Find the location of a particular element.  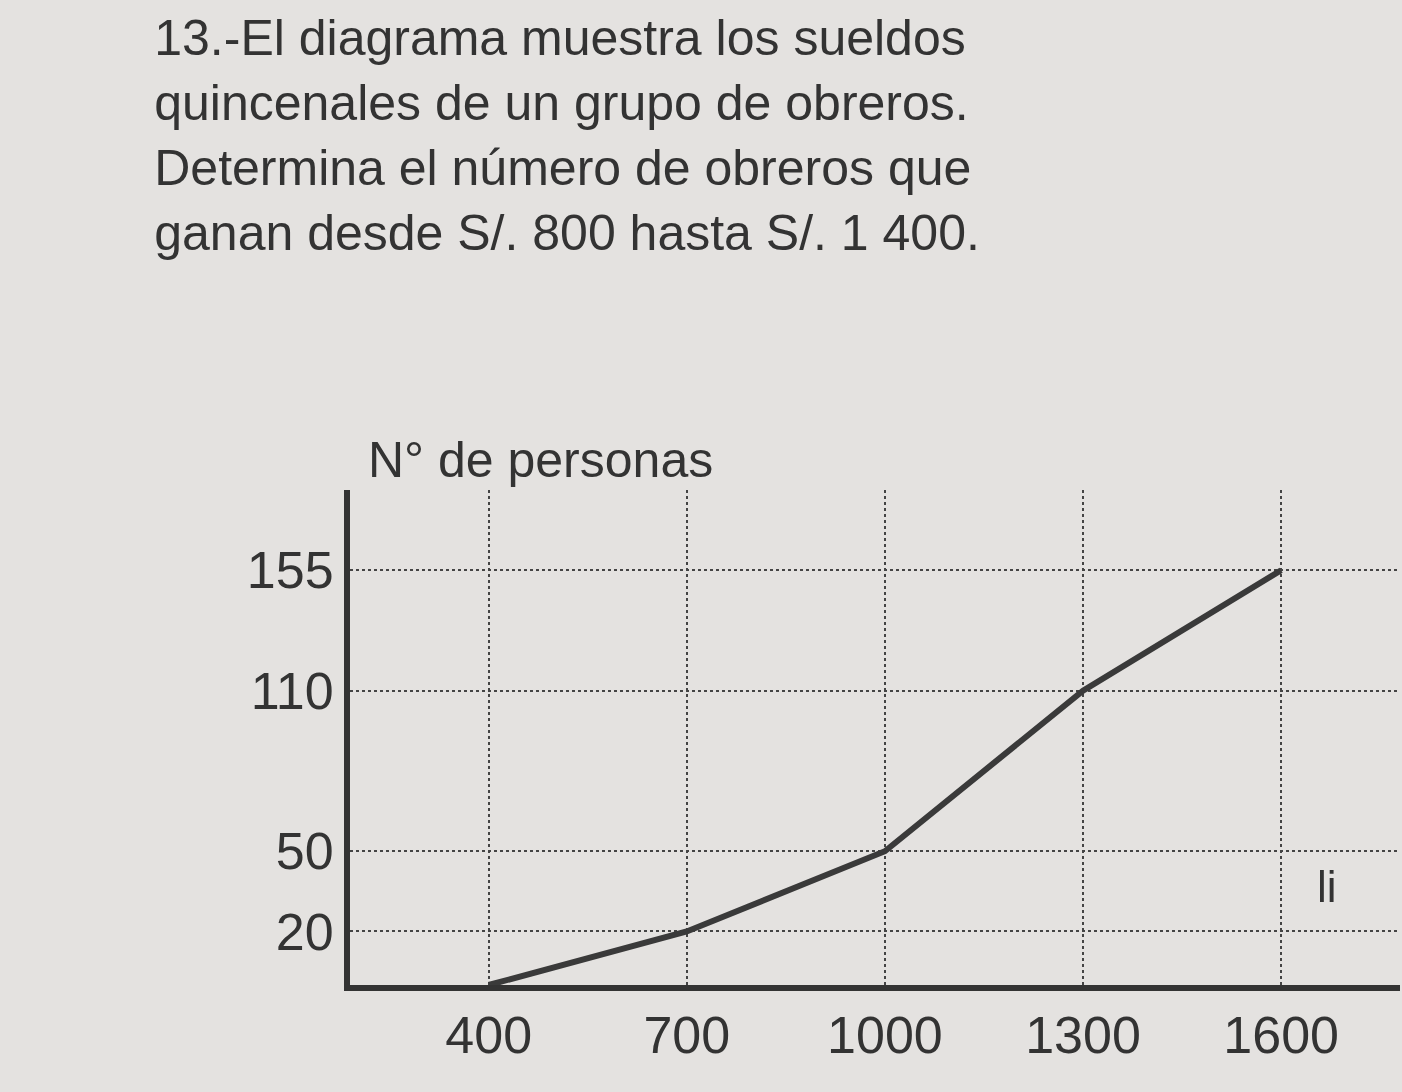

y-tick-label: 110 is located at coordinates (292, 690).